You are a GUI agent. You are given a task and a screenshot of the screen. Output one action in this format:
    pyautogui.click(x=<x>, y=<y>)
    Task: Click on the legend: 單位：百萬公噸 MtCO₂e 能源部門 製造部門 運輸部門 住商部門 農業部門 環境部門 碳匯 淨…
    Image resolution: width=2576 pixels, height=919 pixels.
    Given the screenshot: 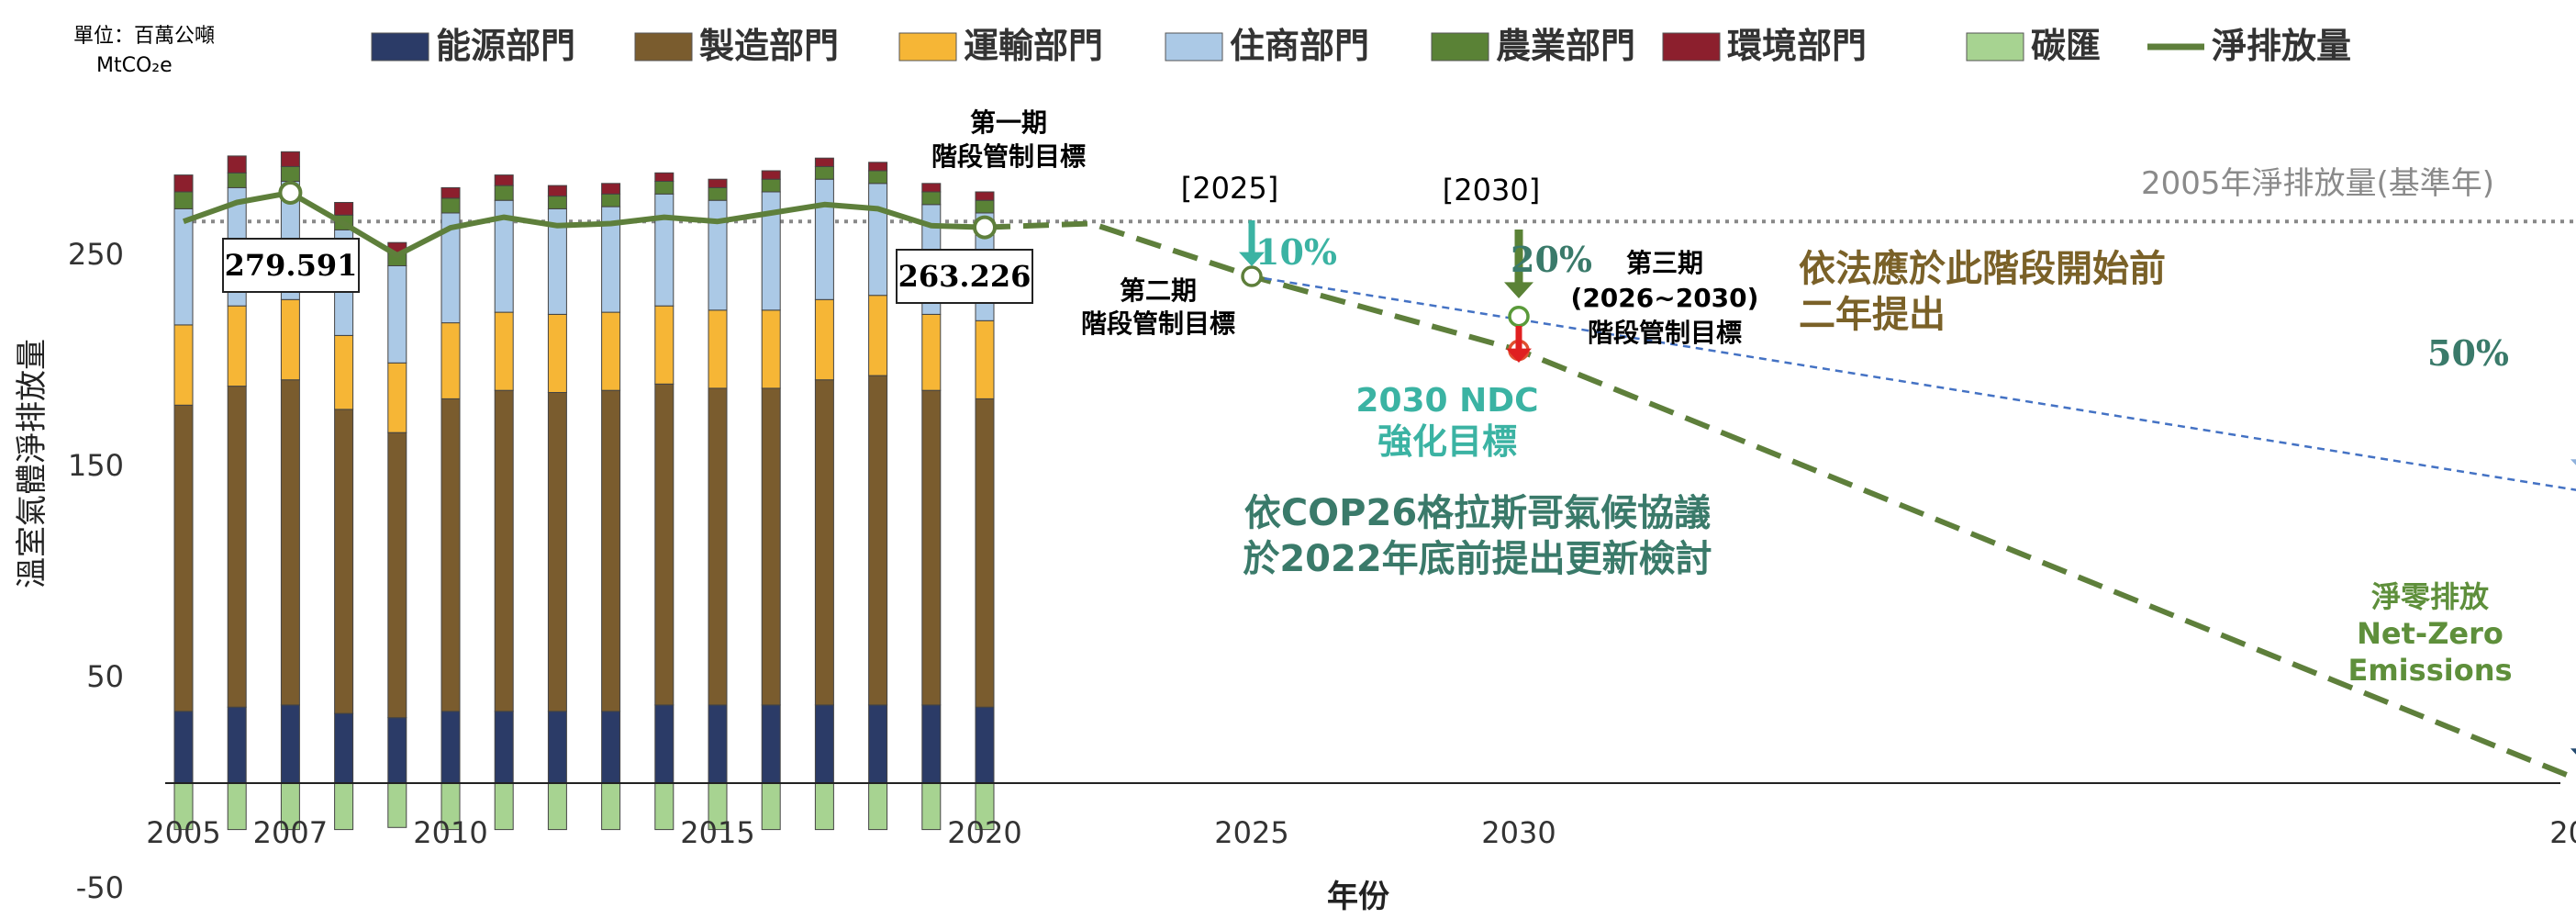 What is the action you would take?
    pyautogui.click(x=1212, y=51)
    